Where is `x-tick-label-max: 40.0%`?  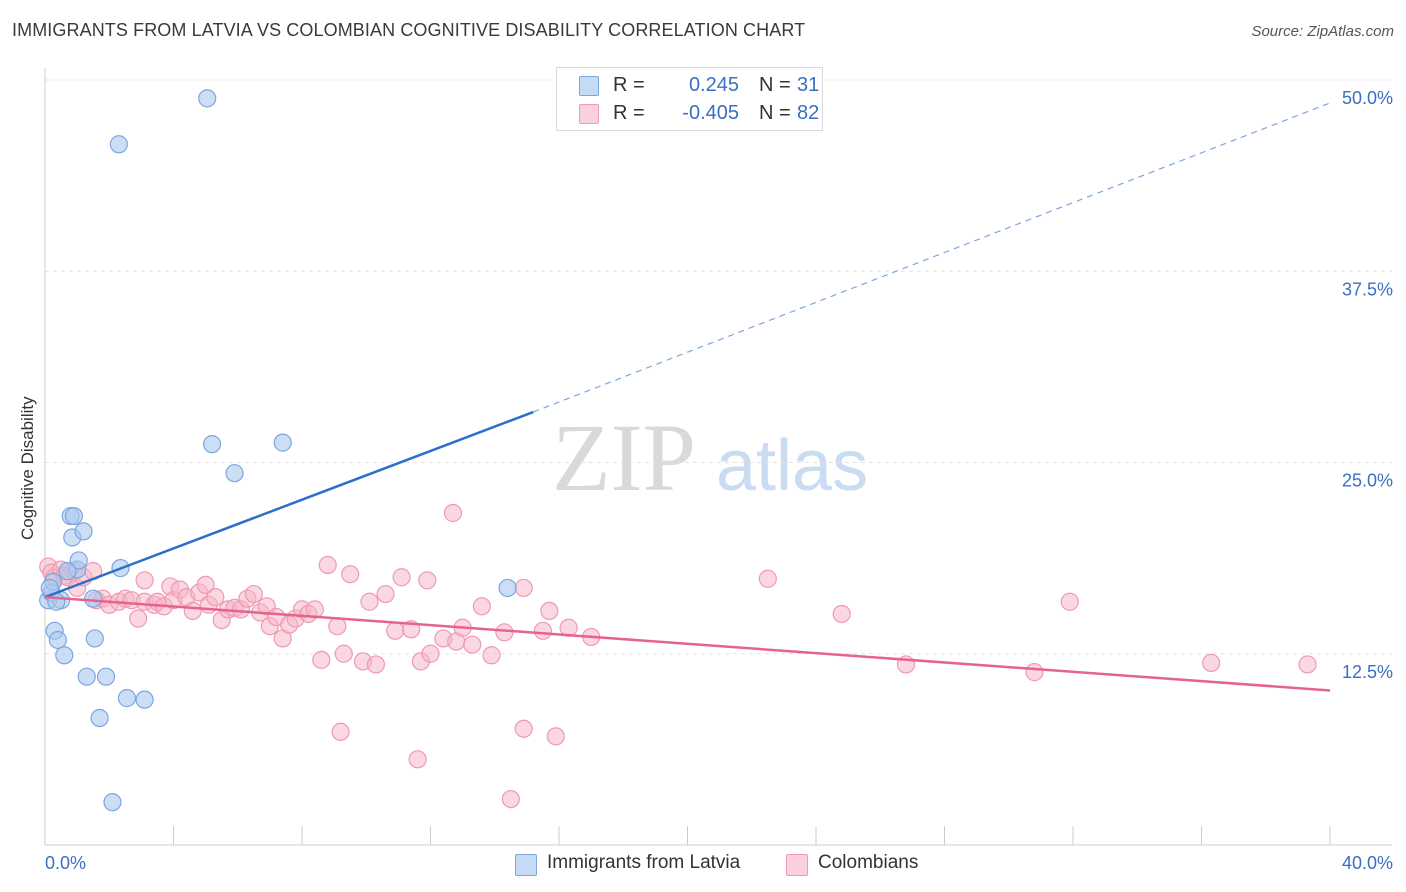
x-tick-label-max: 40.0% is located at coordinates (1367, 863).